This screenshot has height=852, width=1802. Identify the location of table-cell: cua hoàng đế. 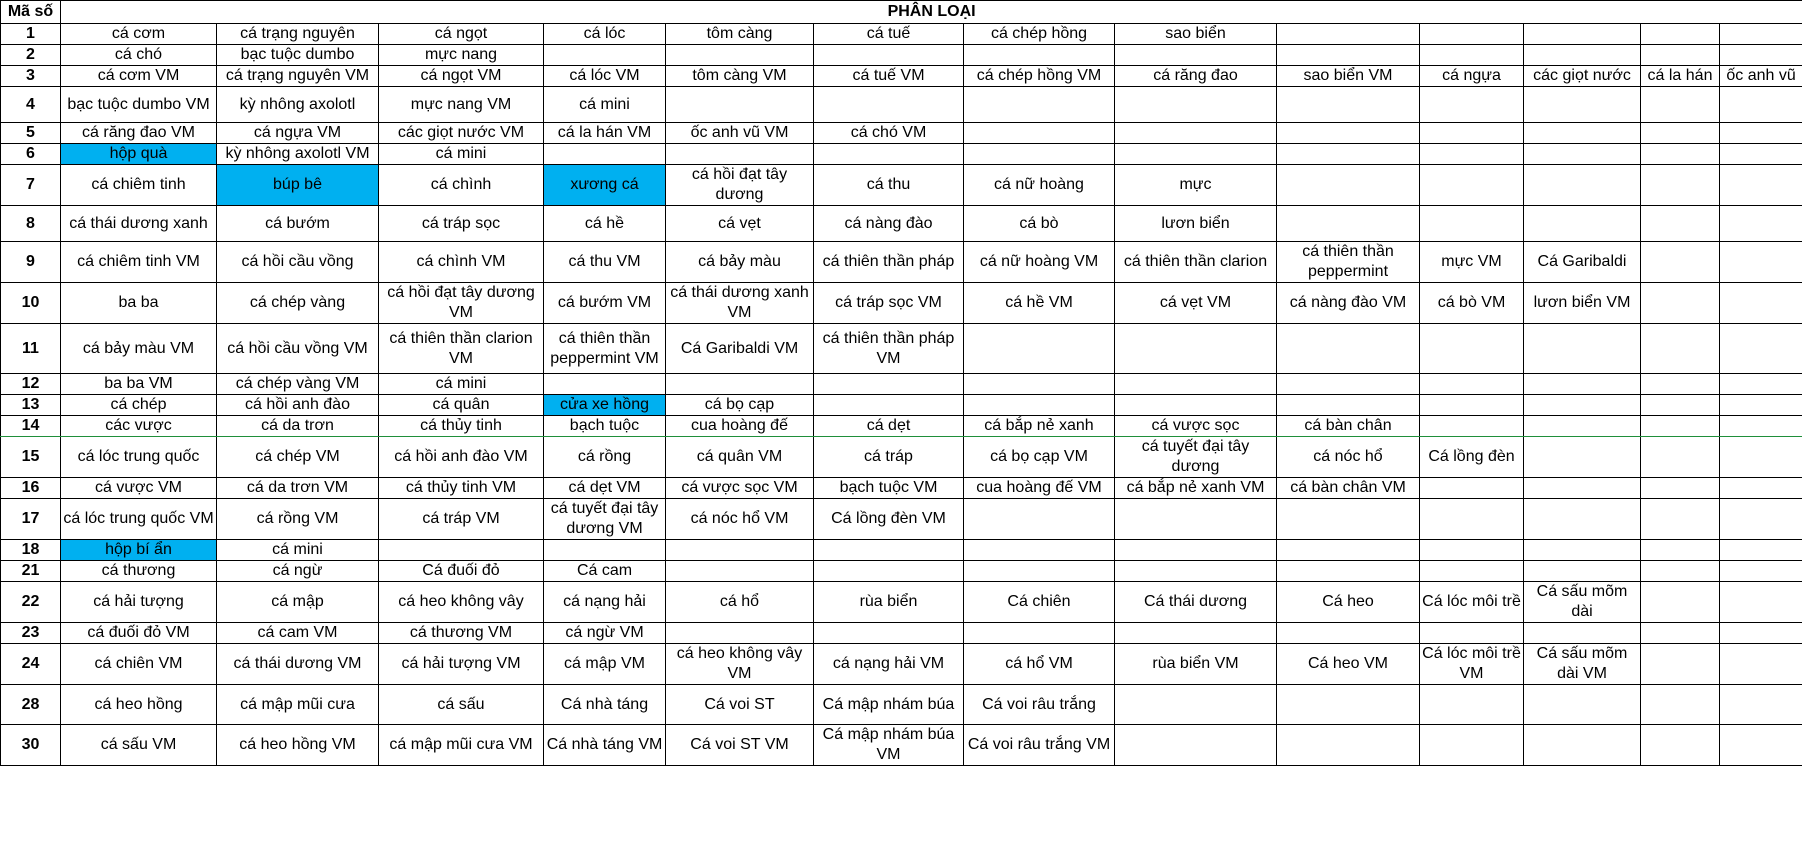
(739, 426).